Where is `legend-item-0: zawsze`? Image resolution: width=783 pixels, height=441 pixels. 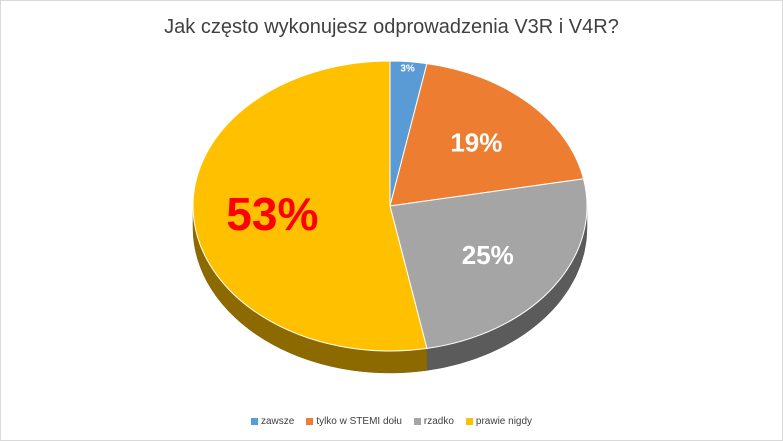 legend-item-0: zawsze is located at coordinates (272, 421).